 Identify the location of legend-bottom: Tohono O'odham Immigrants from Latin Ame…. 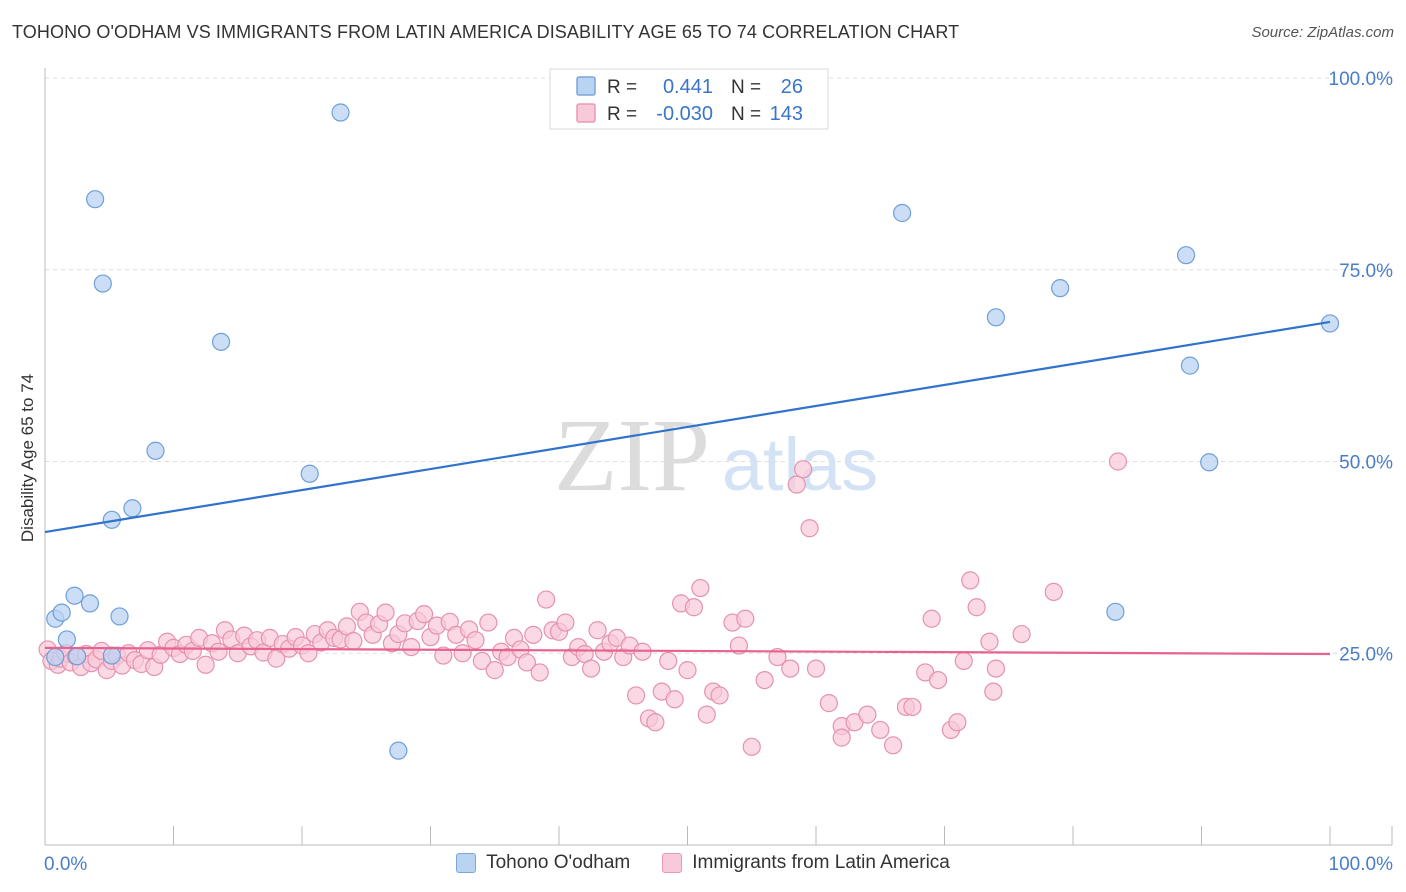
(703, 863).